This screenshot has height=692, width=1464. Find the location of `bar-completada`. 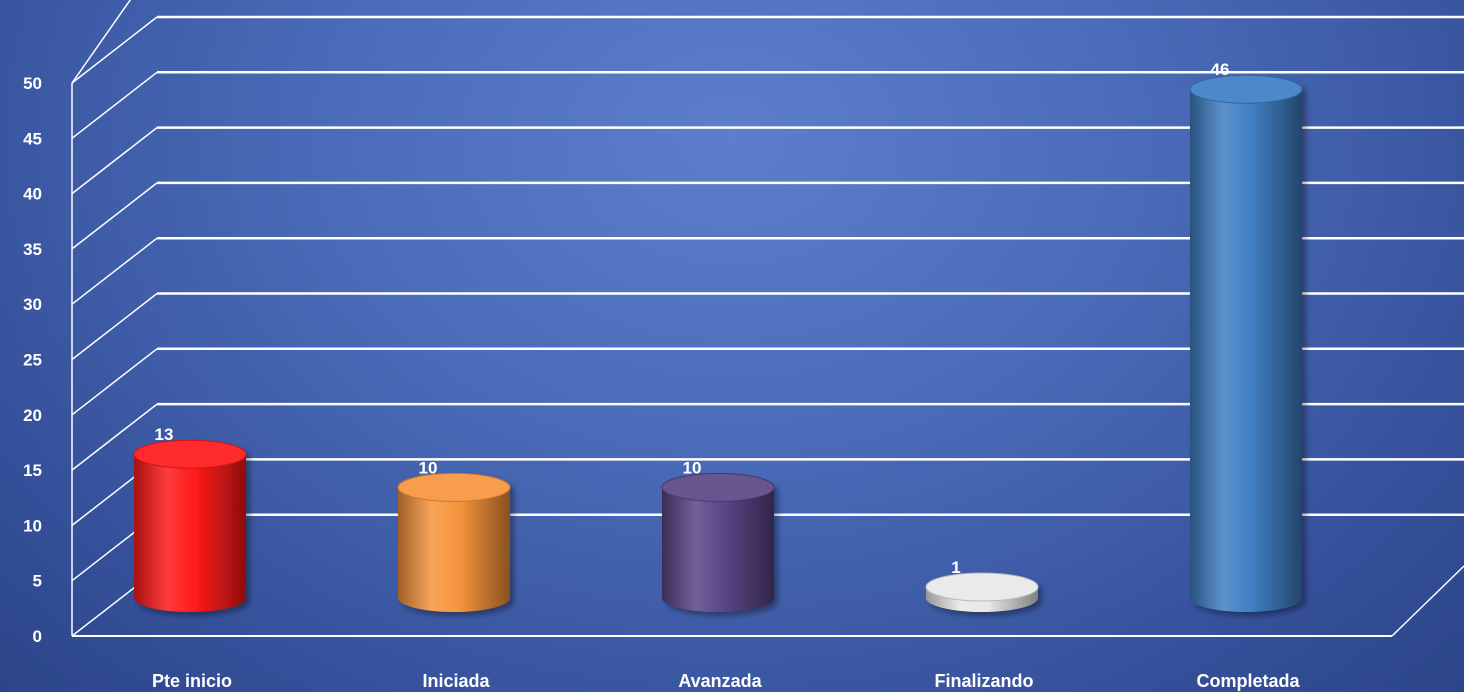

bar-completada is located at coordinates (1246, 343).